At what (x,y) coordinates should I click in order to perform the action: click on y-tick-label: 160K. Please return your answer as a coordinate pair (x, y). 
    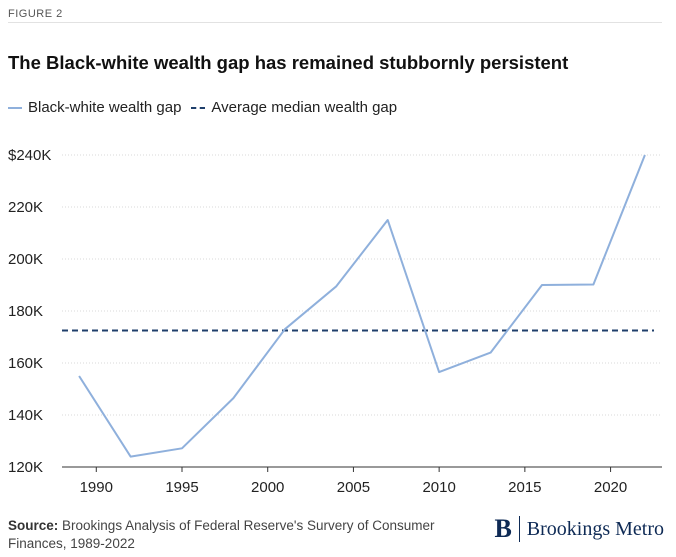
    Looking at the image, I should click on (25, 363).